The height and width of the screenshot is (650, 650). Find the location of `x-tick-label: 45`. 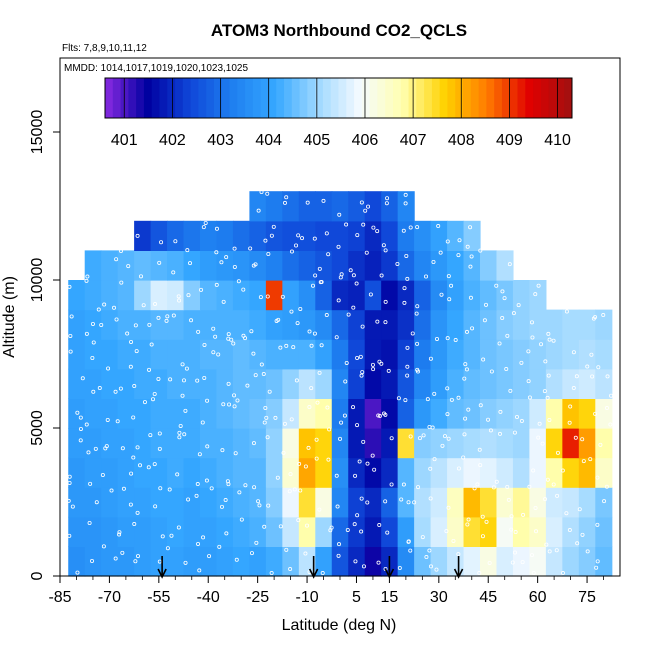

x-tick-label: 45 is located at coordinates (488, 597).